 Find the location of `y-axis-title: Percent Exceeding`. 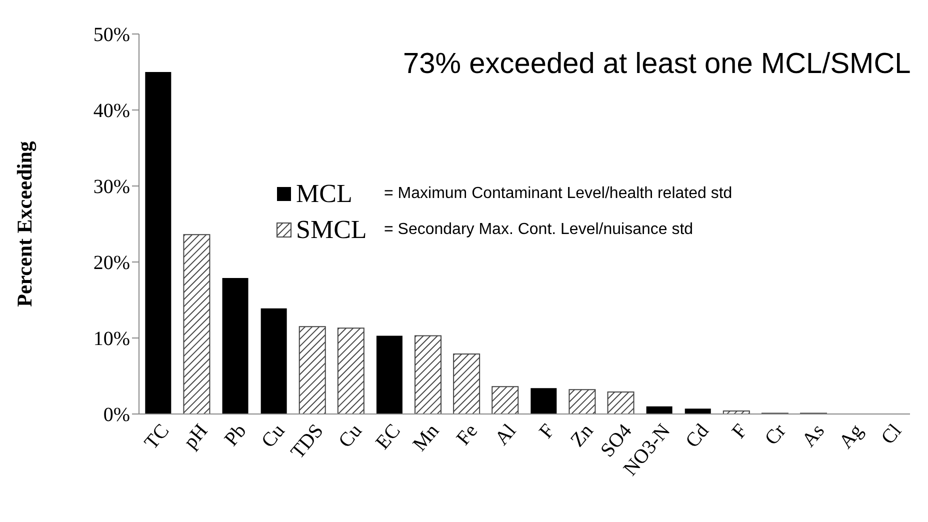

y-axis-title: Percent Exceeding is located at coordinates (24, 223).